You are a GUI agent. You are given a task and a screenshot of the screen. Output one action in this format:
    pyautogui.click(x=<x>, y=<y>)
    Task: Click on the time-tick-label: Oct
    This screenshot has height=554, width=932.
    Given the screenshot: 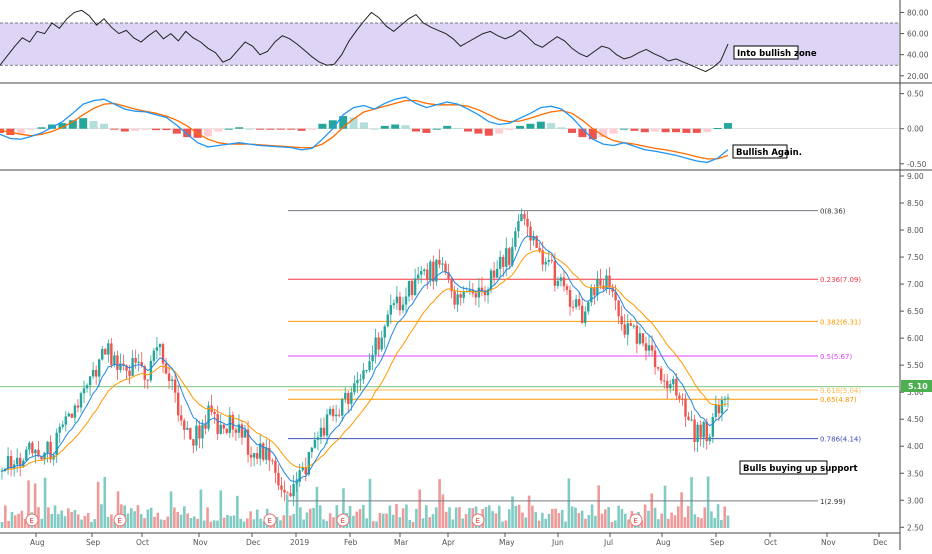 What is the action you would take?
    pyautogui.click(x=770, y=542)
    